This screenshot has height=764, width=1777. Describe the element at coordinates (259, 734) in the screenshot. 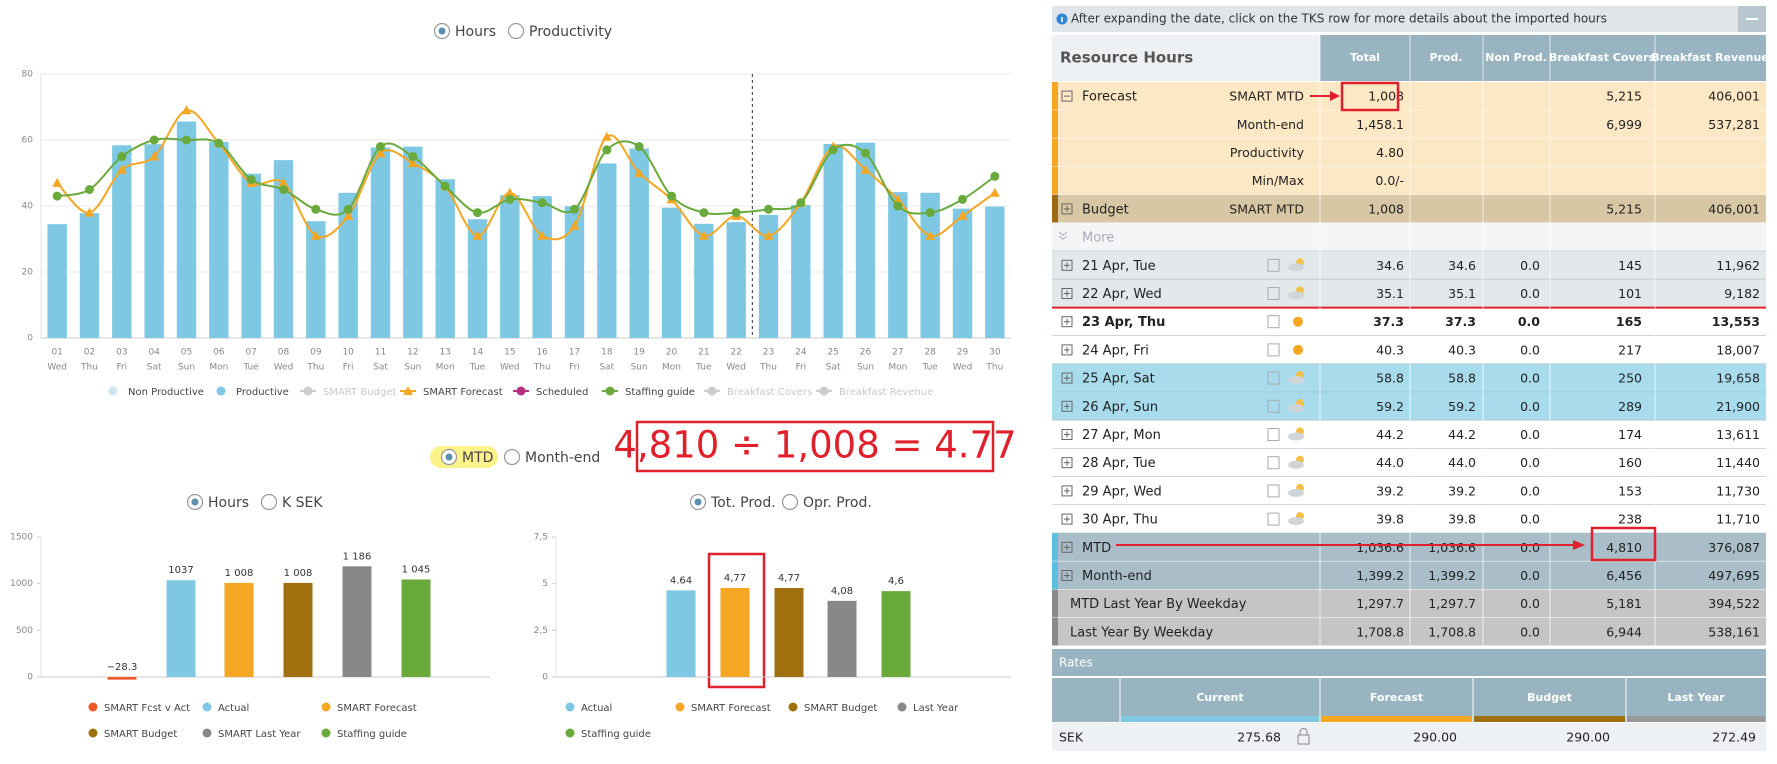

I see `legend-label: SMART Last Year` at that location.